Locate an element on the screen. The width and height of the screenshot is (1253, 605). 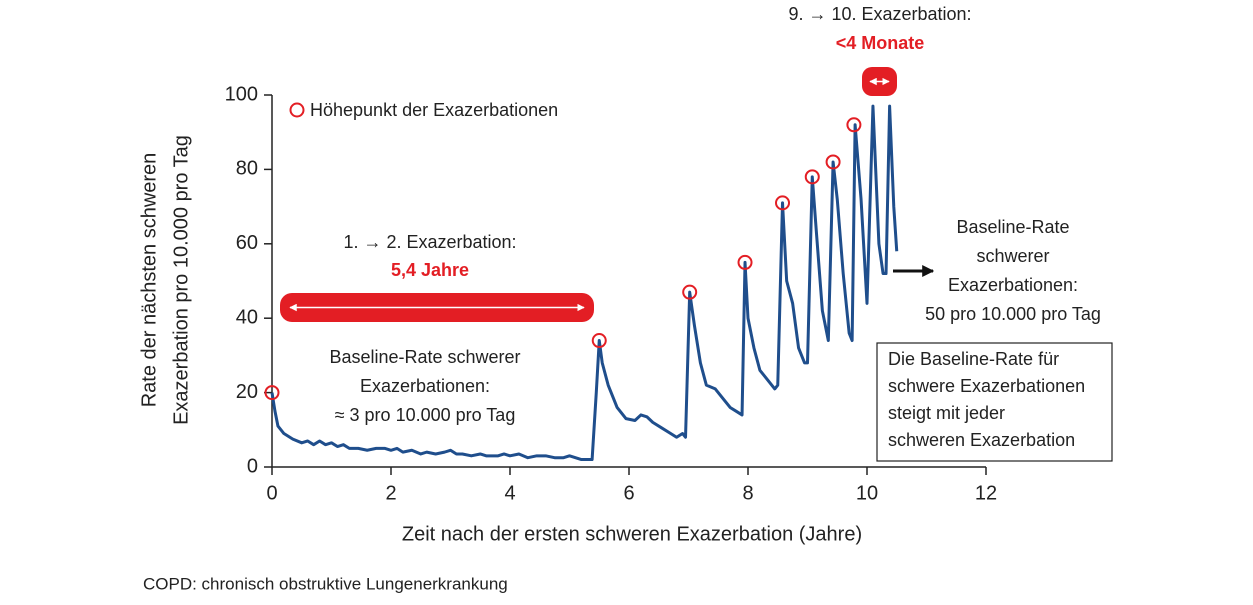
annotation: Die Baseline-Rate für is located at coordinates (973, 359).